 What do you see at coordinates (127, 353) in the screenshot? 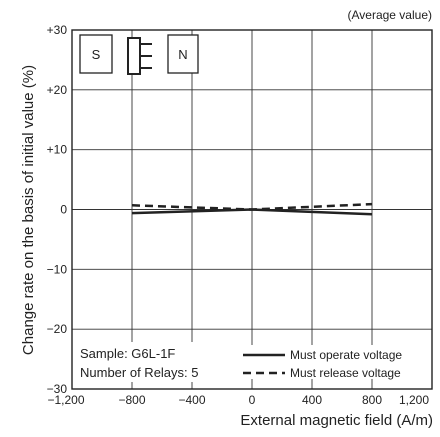
I see `sample-label: Sample: G6L-1F` at bounding box center [127, 353].